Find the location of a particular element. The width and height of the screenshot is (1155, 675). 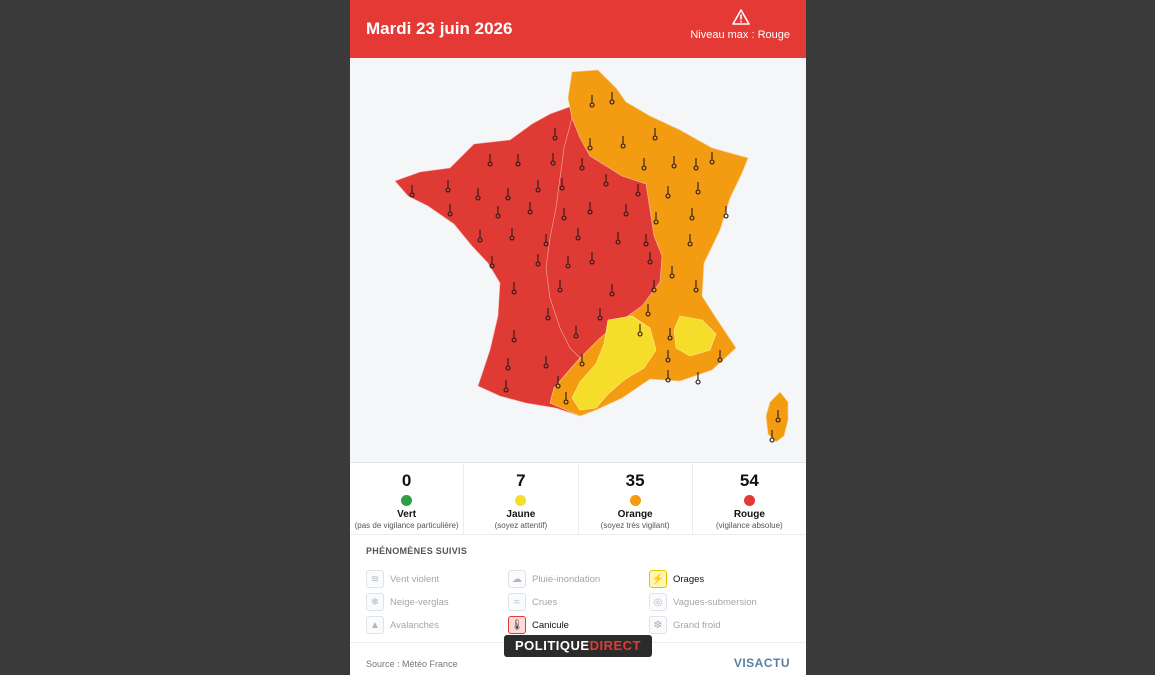

phenomenon-vent-violent: ≋ Vent violent is located at coordinates (402, 579).